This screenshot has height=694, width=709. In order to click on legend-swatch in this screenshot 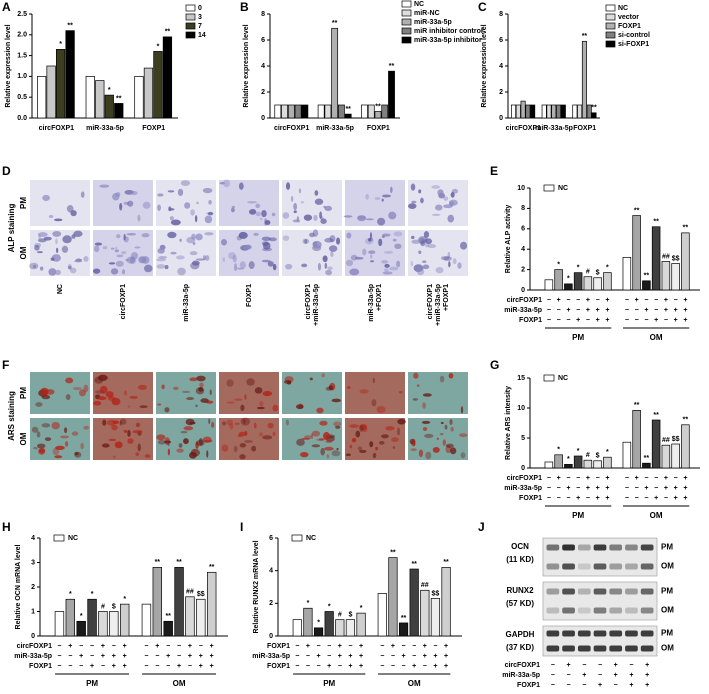, I will do `click(549, 188)`.